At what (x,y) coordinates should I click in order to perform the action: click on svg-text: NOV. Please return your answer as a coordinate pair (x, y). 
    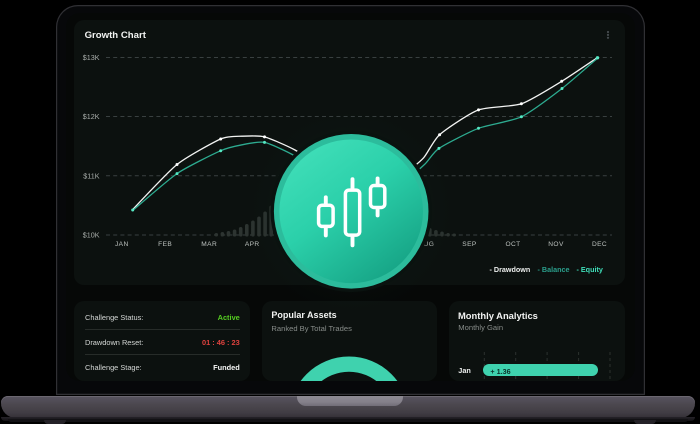
    Looking at the image, I should click on (556, 244).